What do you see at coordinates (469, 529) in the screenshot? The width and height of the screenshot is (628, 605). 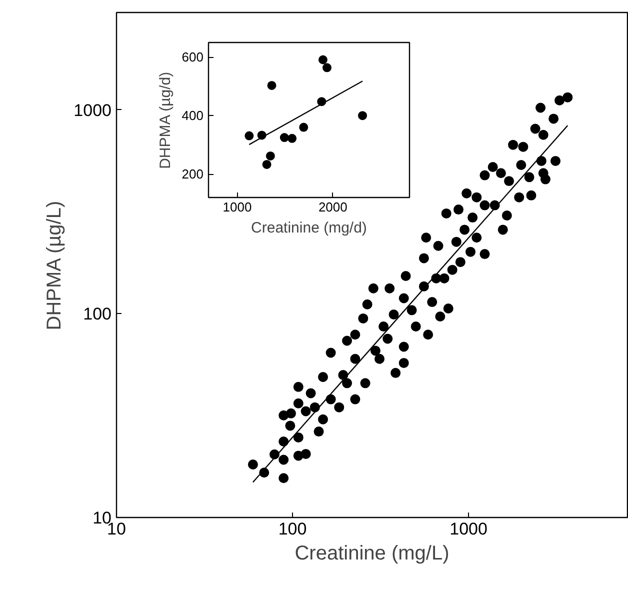 I see `x-tick-label: 1000` at bounding box center [469, 529].